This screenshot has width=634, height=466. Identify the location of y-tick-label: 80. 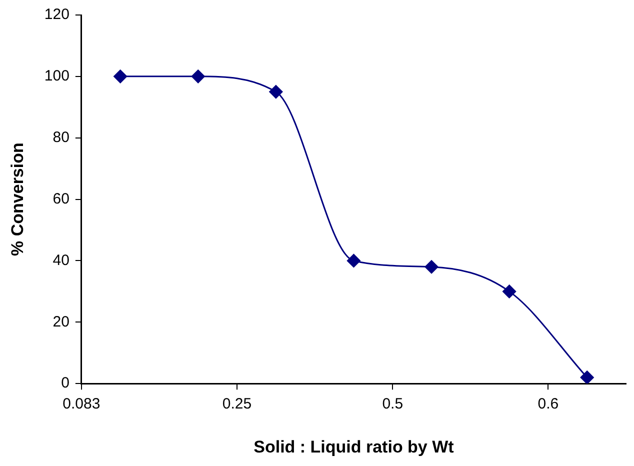
(61, 137).